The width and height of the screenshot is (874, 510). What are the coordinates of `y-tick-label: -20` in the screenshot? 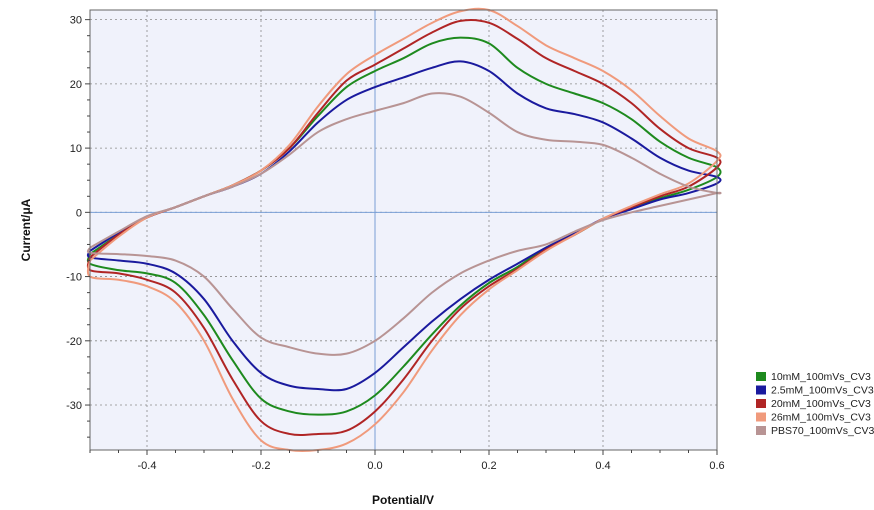 It's located at (74, 342).